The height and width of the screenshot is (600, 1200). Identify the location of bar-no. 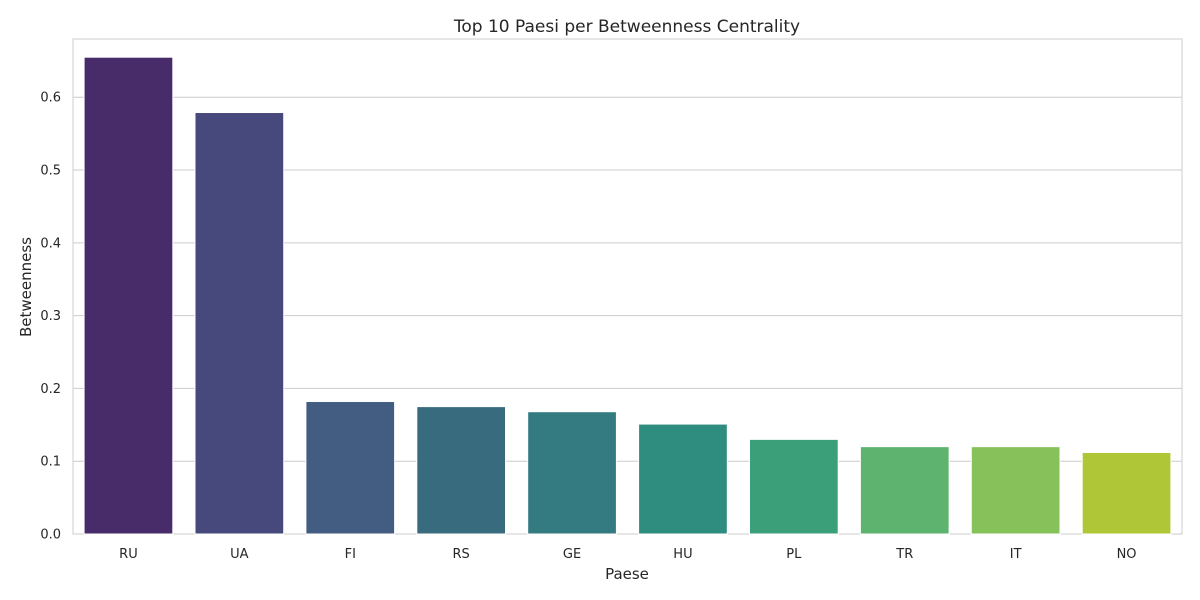
(1126, 493).